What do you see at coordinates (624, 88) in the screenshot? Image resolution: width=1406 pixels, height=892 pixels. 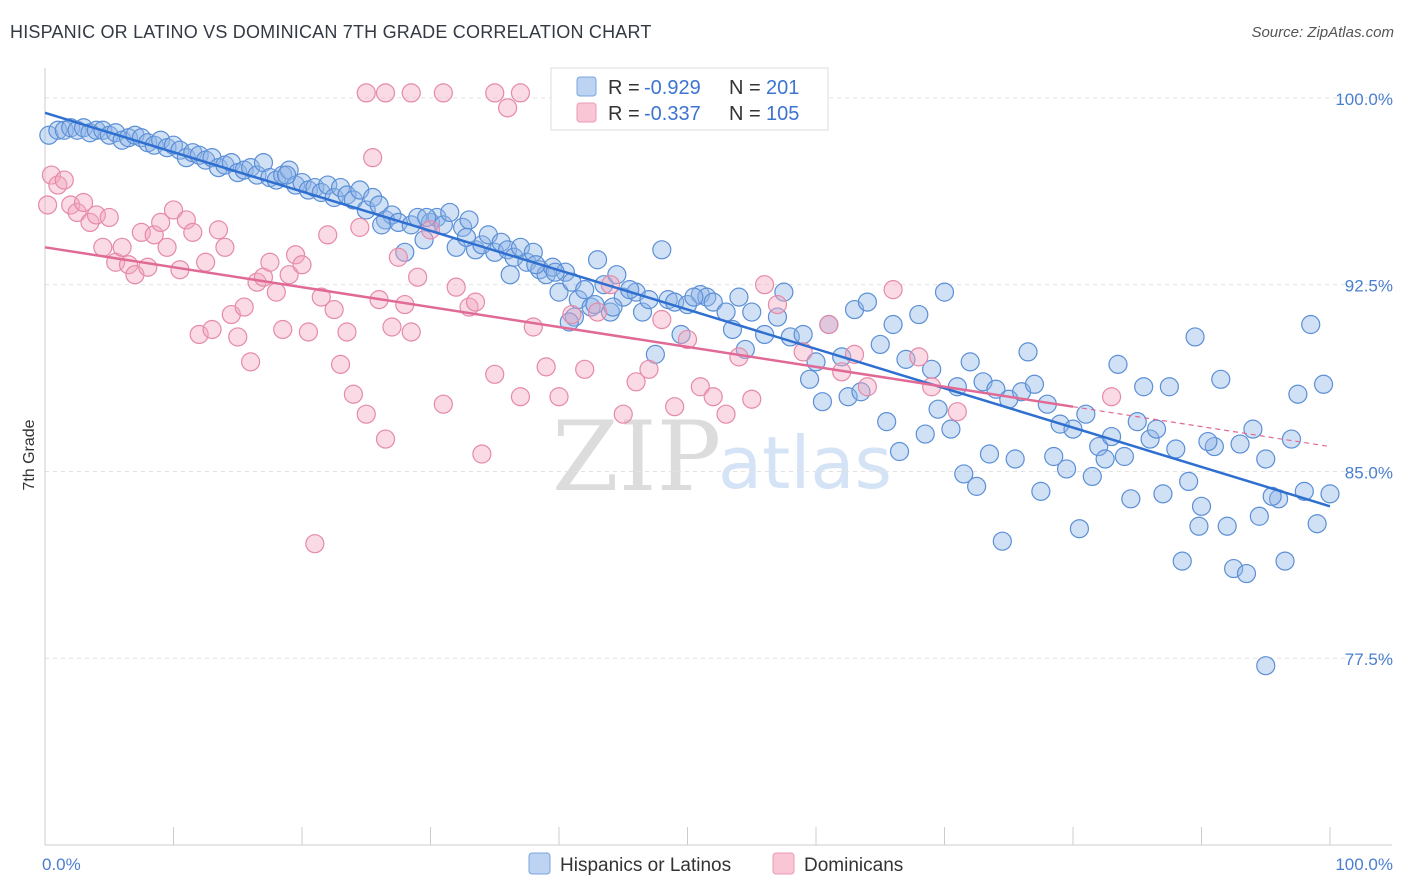 I see `legend-r-label-hispanic: R =` at bounding box center [624, 88].